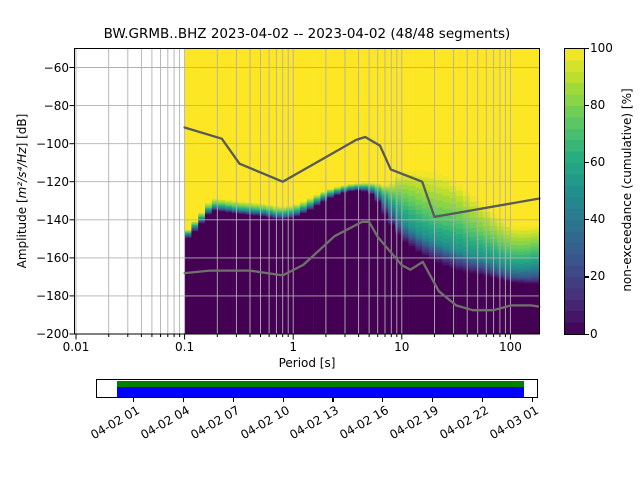  Describe the element at coordinates (598, 276) in the screenshot. I see `colorbar-tick-label: 20` at that location.